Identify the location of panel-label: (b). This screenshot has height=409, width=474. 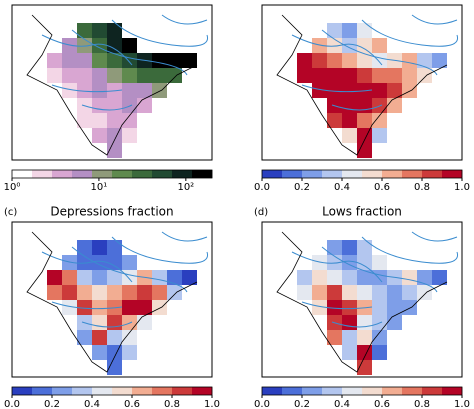
(261, 0).